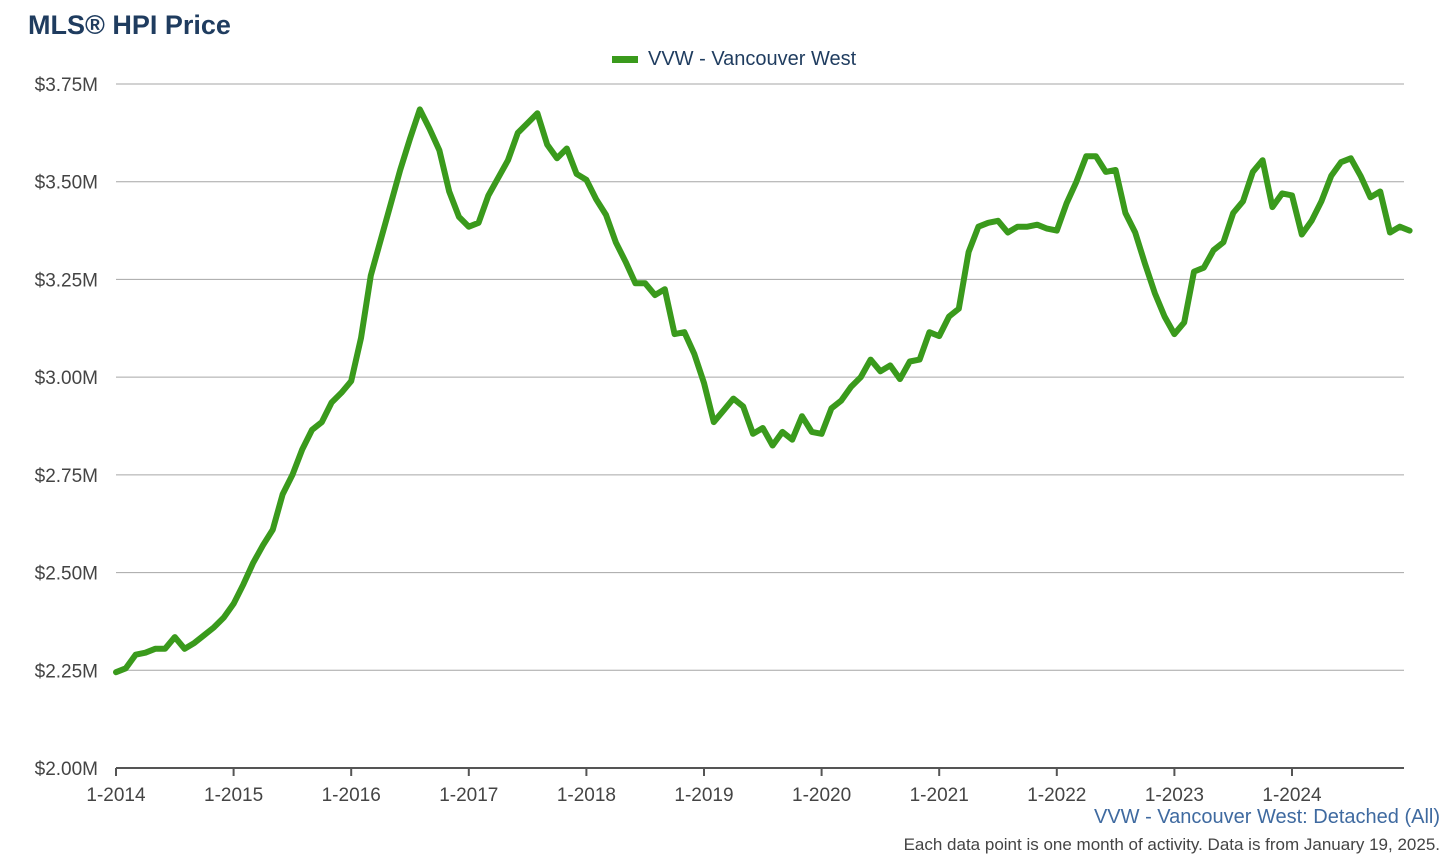 The height and width of the screenshot is (859, 1456). I want to click on legend-swatch, so click(625, 59).